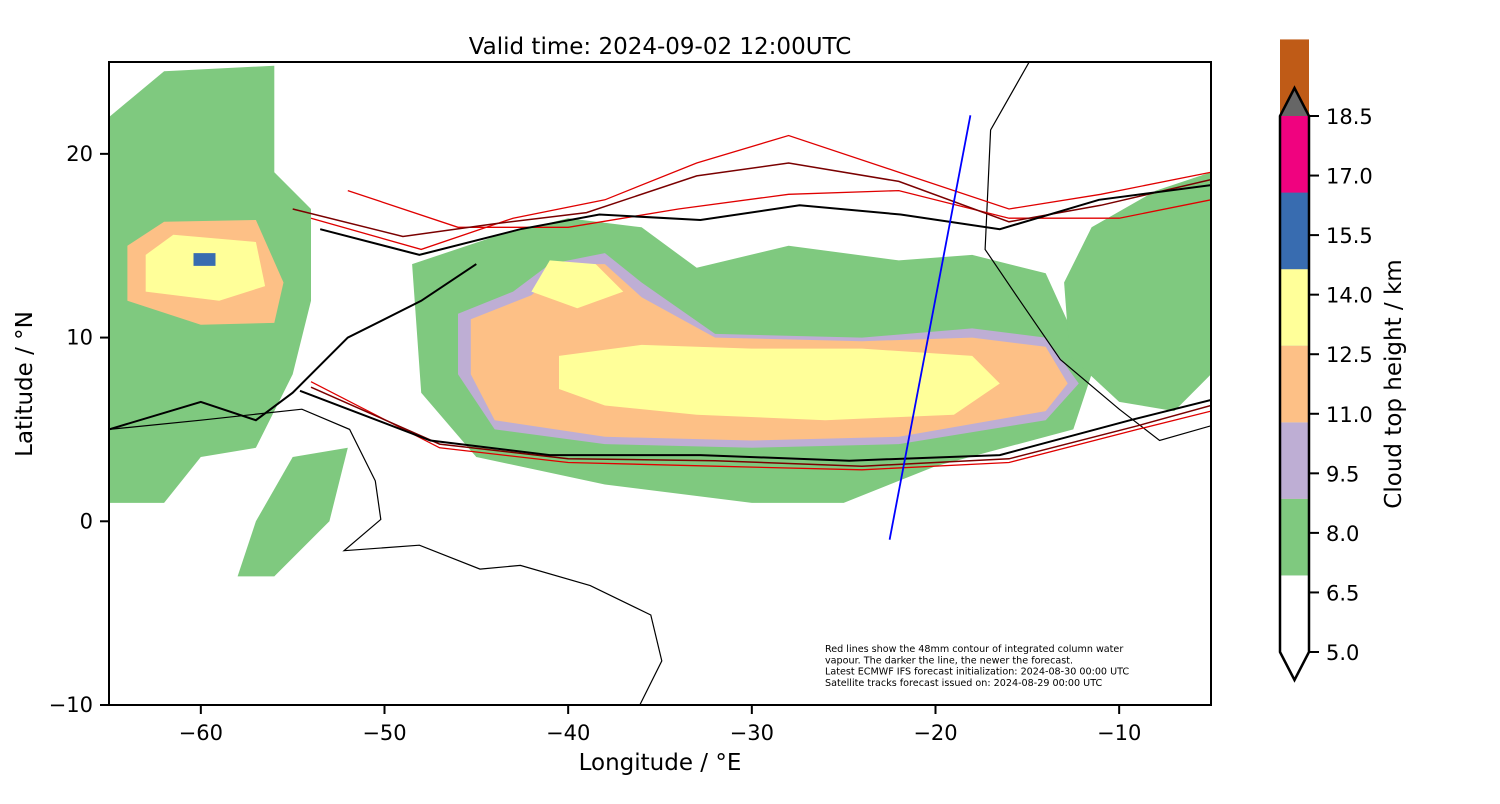 The width and height of the screenshot is (1500, 804). I want to click on satellite-track, so click(930, 327).